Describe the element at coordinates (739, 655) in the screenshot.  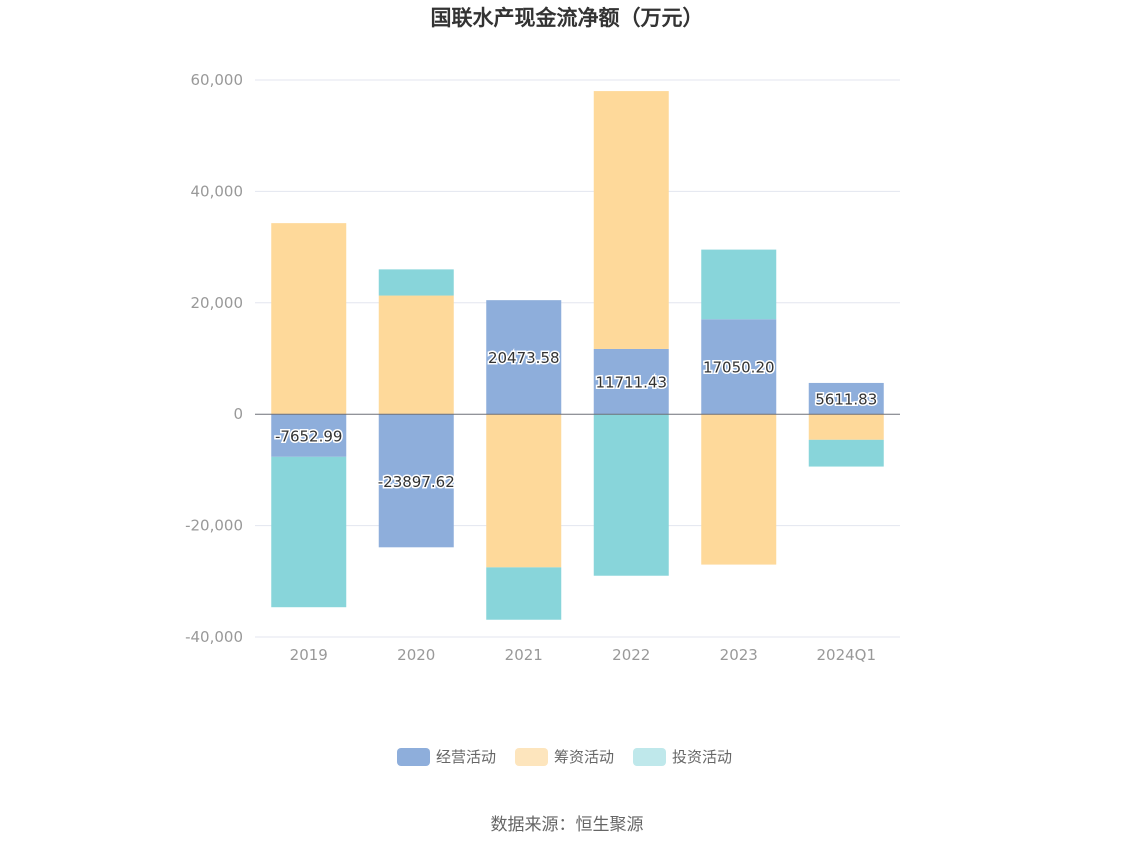
I see `x-tick-label: 2023` at that location.